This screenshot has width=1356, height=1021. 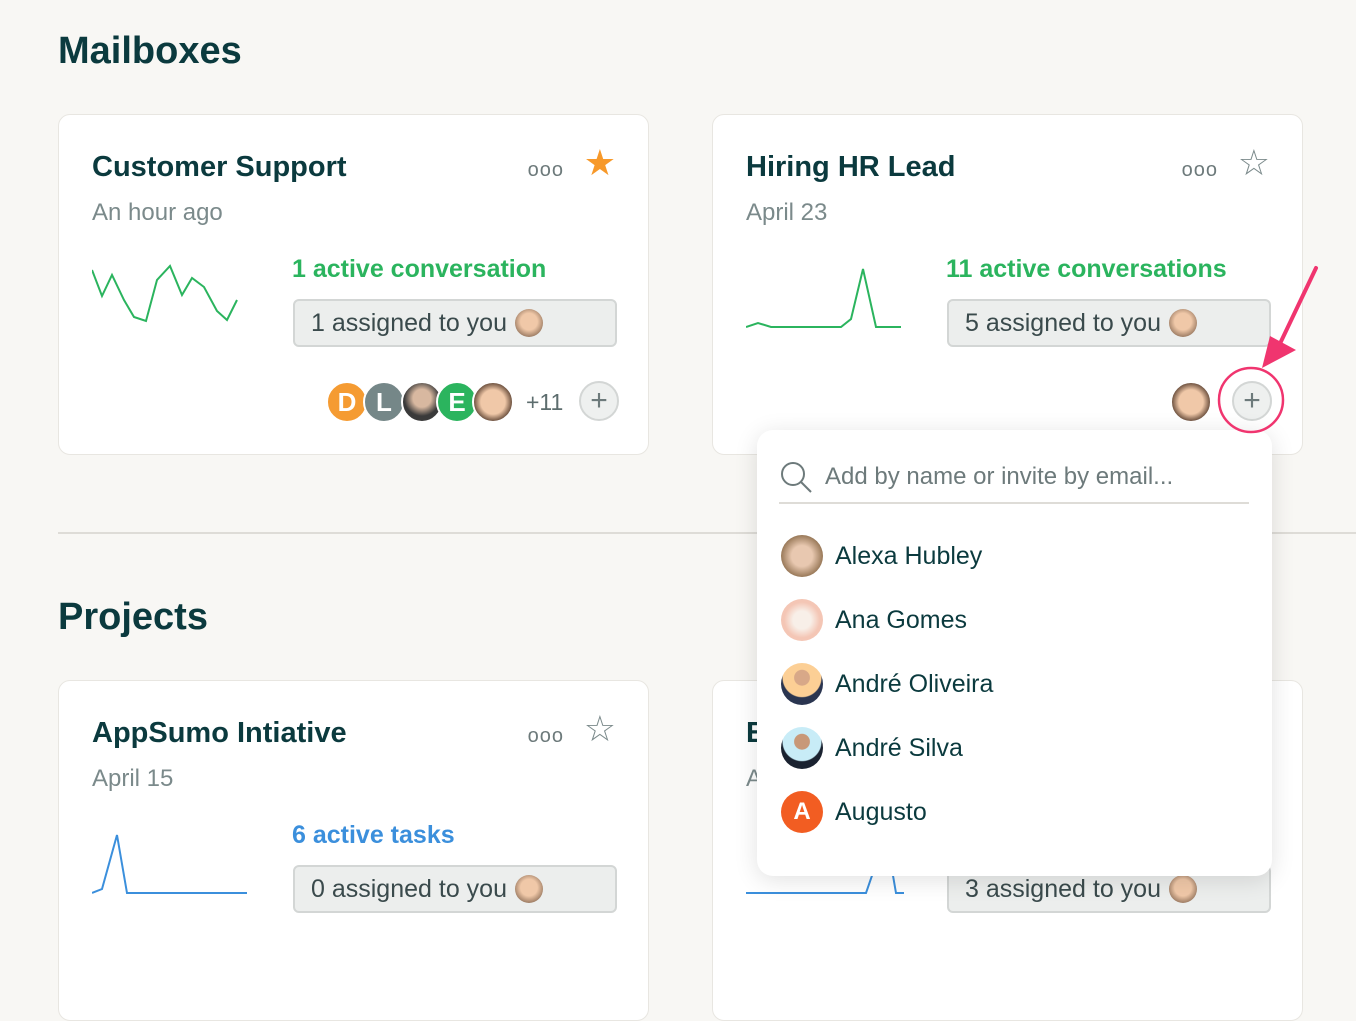 What do you see at coordinates (1086, 269) in the screenshot?
I see `active-count: 11 active conversations` at bounding box center [1086, 269].